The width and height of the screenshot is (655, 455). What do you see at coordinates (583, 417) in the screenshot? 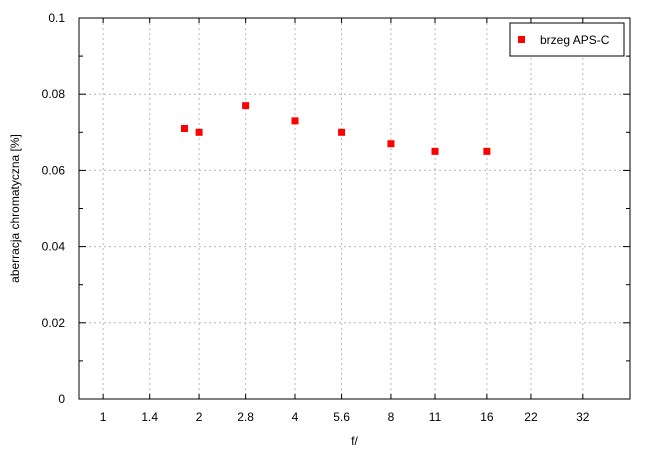
I see `x-tick-label: 32` at bounding box center [583, 417].